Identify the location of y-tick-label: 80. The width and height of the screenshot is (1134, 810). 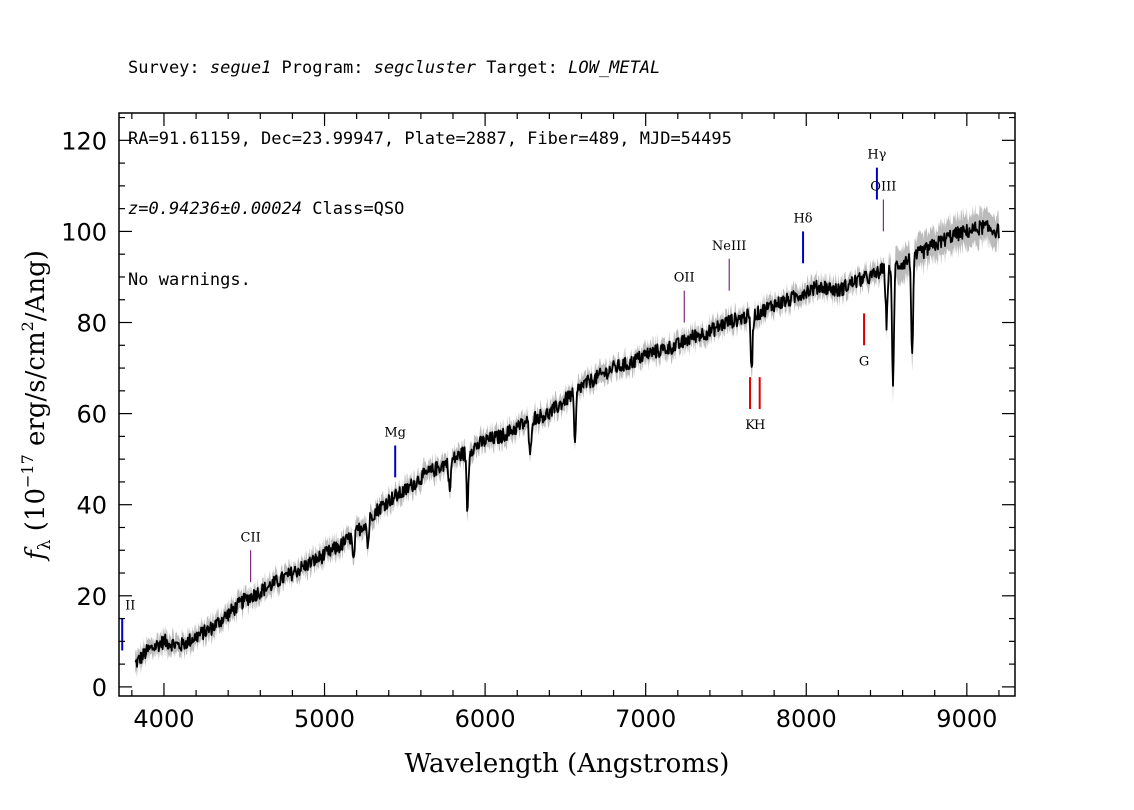
(91, 324).